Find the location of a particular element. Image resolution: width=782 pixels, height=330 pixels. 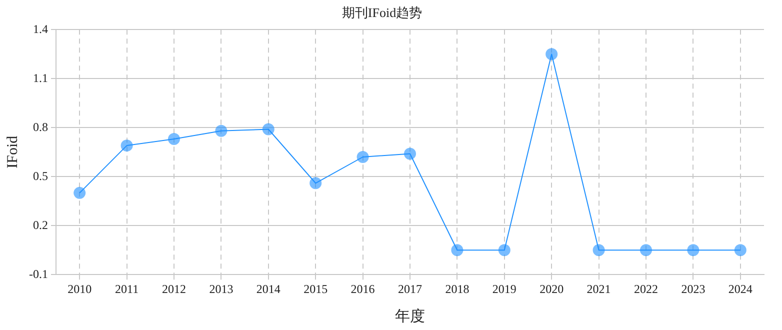

y-tick-label: 1.1 is located at coordinates (40, 77).